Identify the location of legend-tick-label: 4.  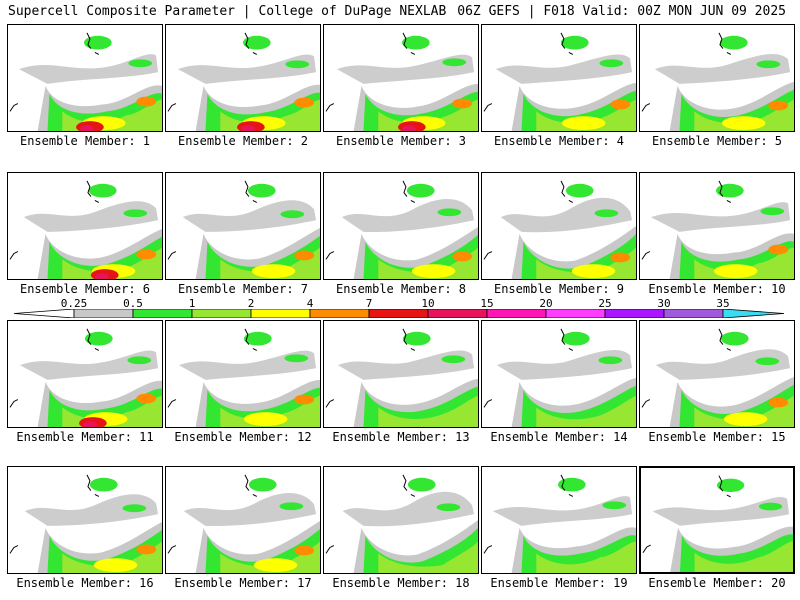
(310, 303).